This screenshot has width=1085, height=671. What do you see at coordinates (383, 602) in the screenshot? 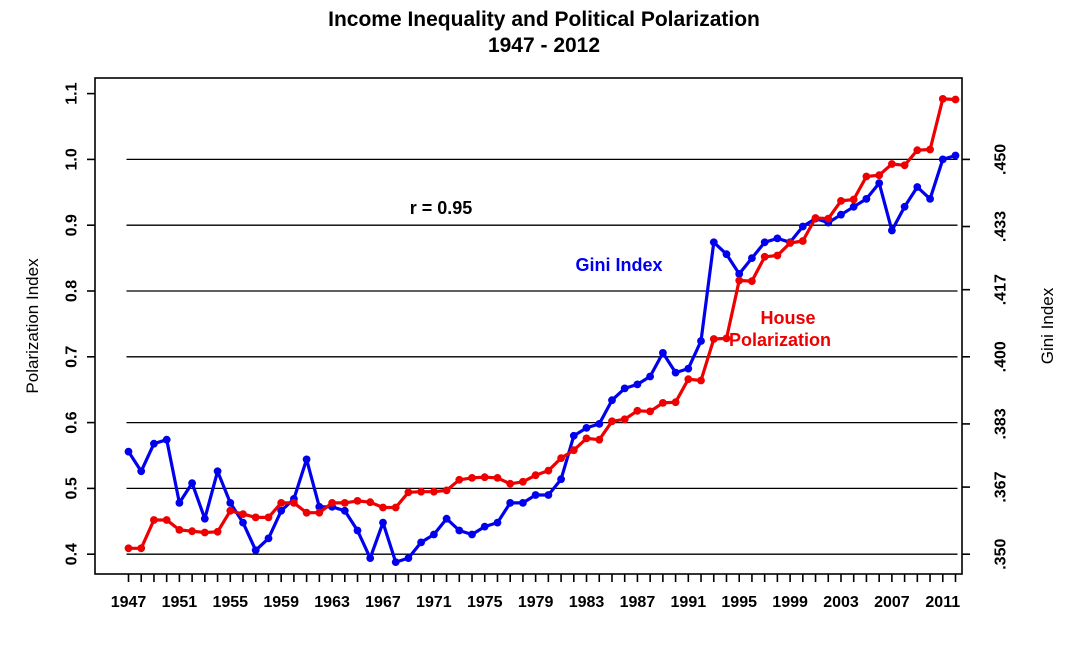
I see `x-axis-tick-label: 1967` at bounding box center [383, 602].